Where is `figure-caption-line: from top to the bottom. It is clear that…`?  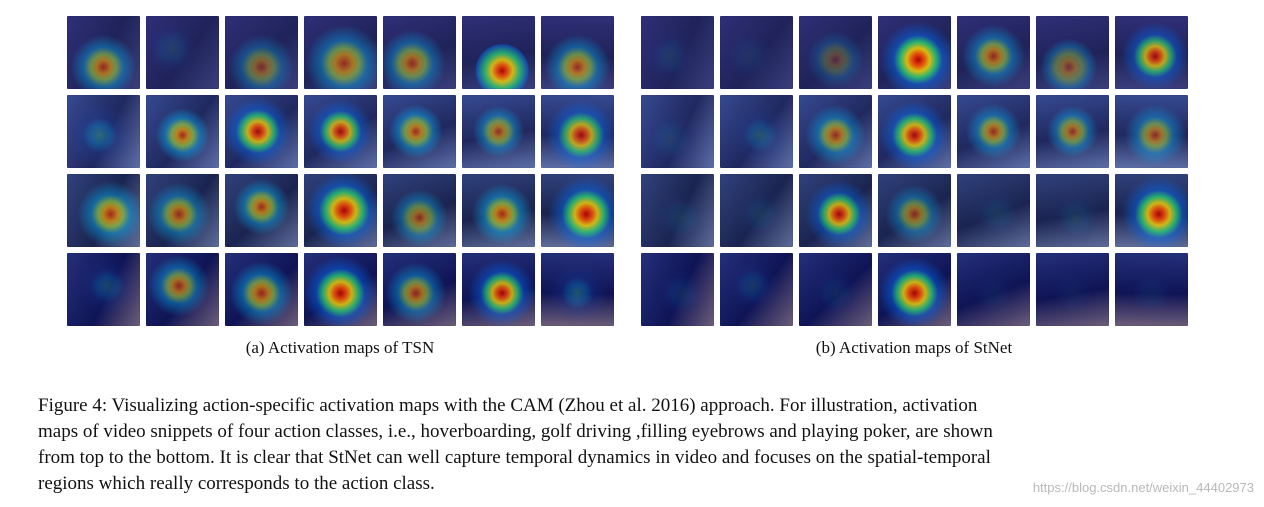 figure-caption-line: from top to the bottom. It is clear that… is located at coordinates (514, 457).